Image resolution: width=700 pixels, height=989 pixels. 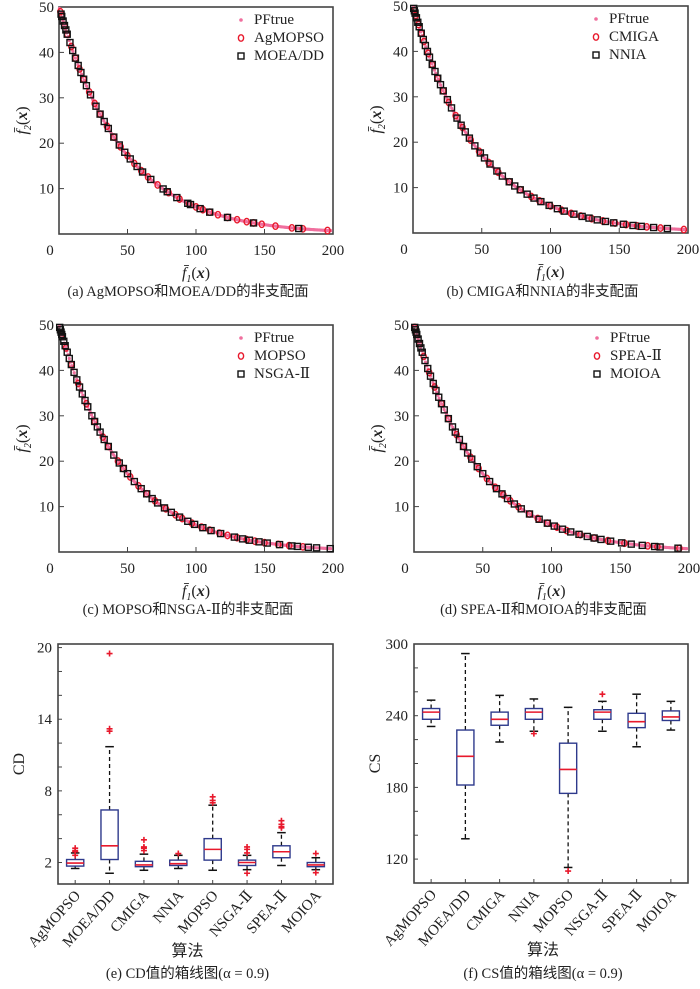 What do you see at coordinates (280, 38) in the screenshot?
I see `legend: PFtrue AgMOPSO MOEA/DD` at bounding box center [280, 38].